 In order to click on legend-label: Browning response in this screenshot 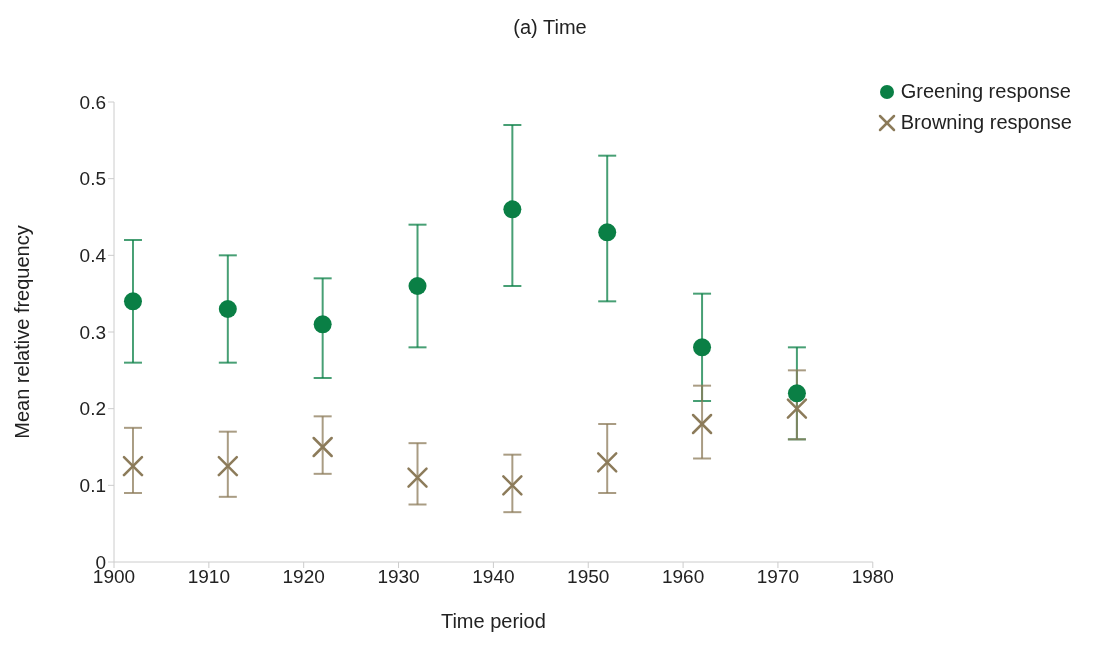, I will do `click(986, 122)`.